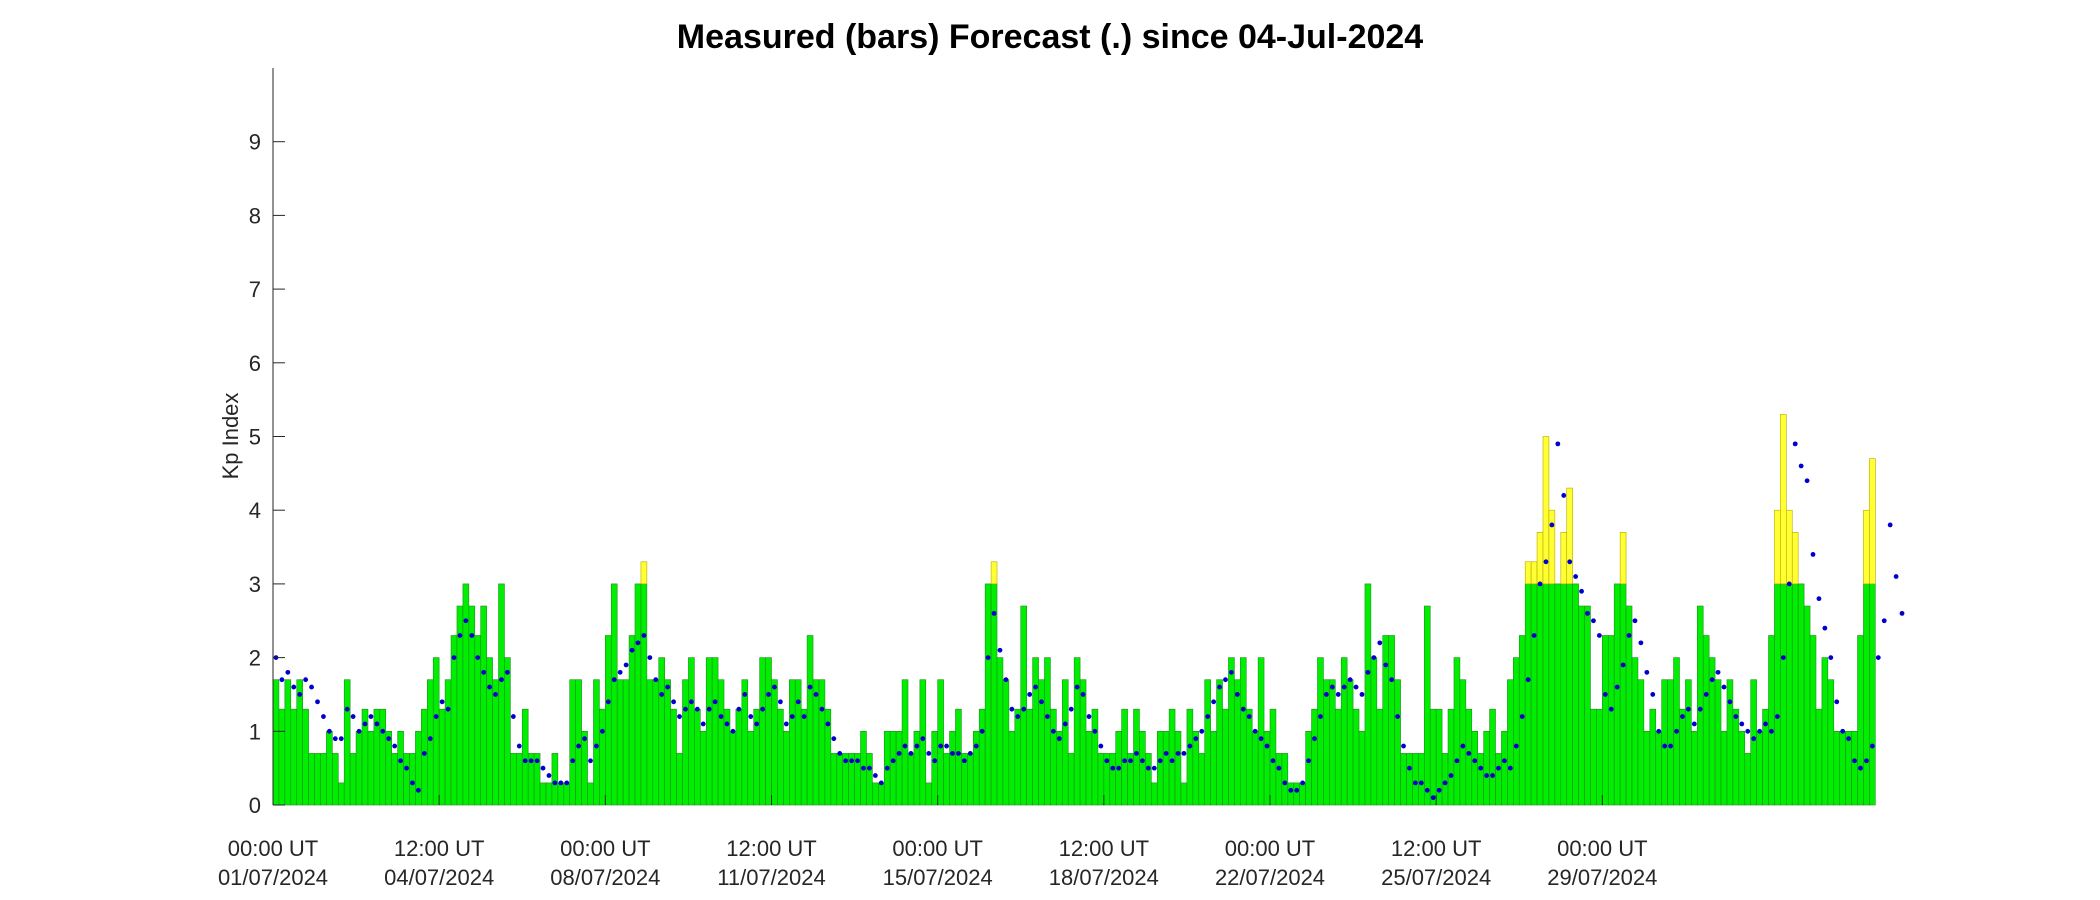 The image size is (2100, 900). What do you see at coordinates (439, 877) in the screenshot?
I see `x-tick-label-date: 04/07/2024` at bounding box center [439, 877].